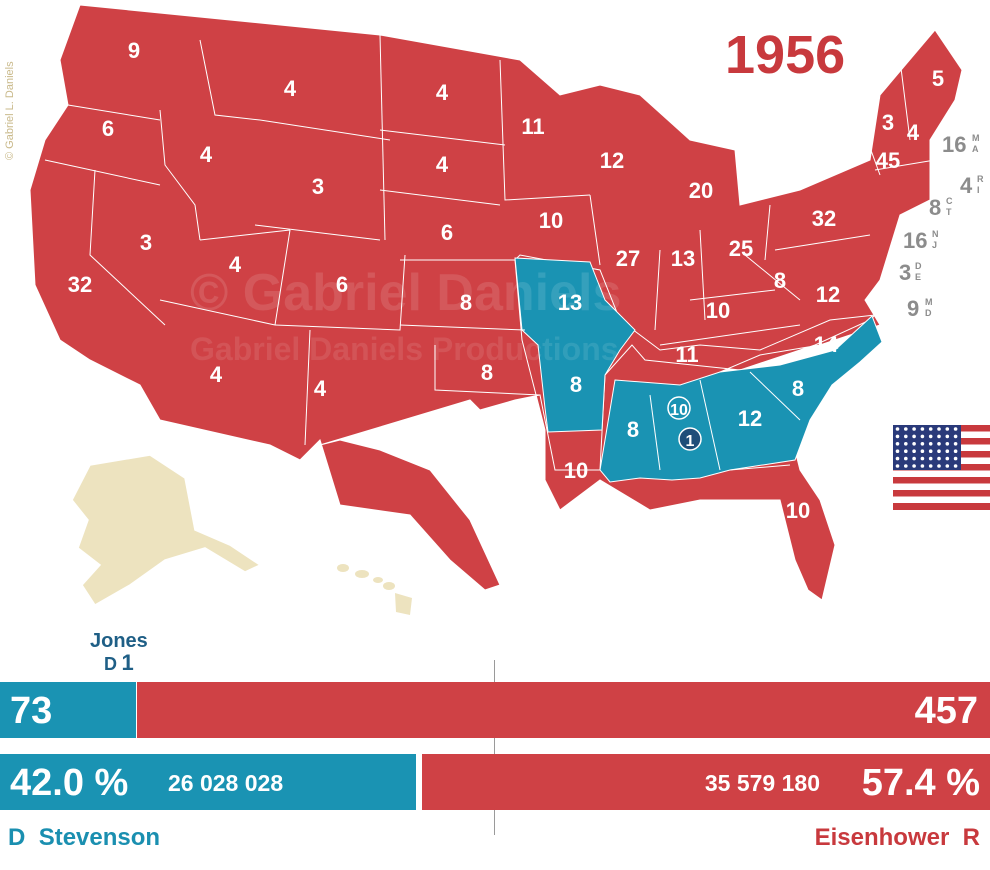  I want to click on jones-party: D, so click(111, 664).